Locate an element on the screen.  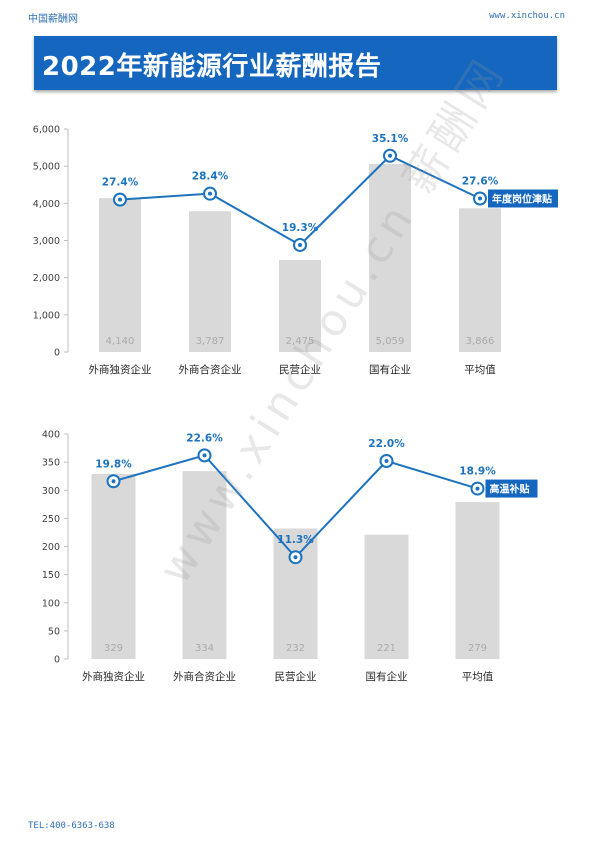
y-tick-label: 250 is located at coordinates (51, 519).